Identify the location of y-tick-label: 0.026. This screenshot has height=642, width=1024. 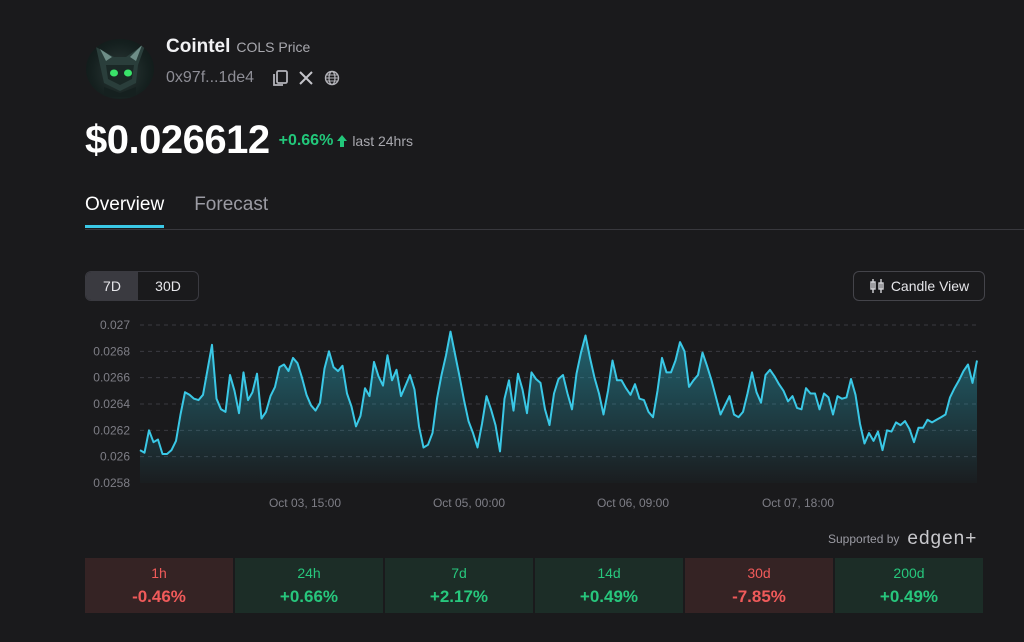
(115, 457).